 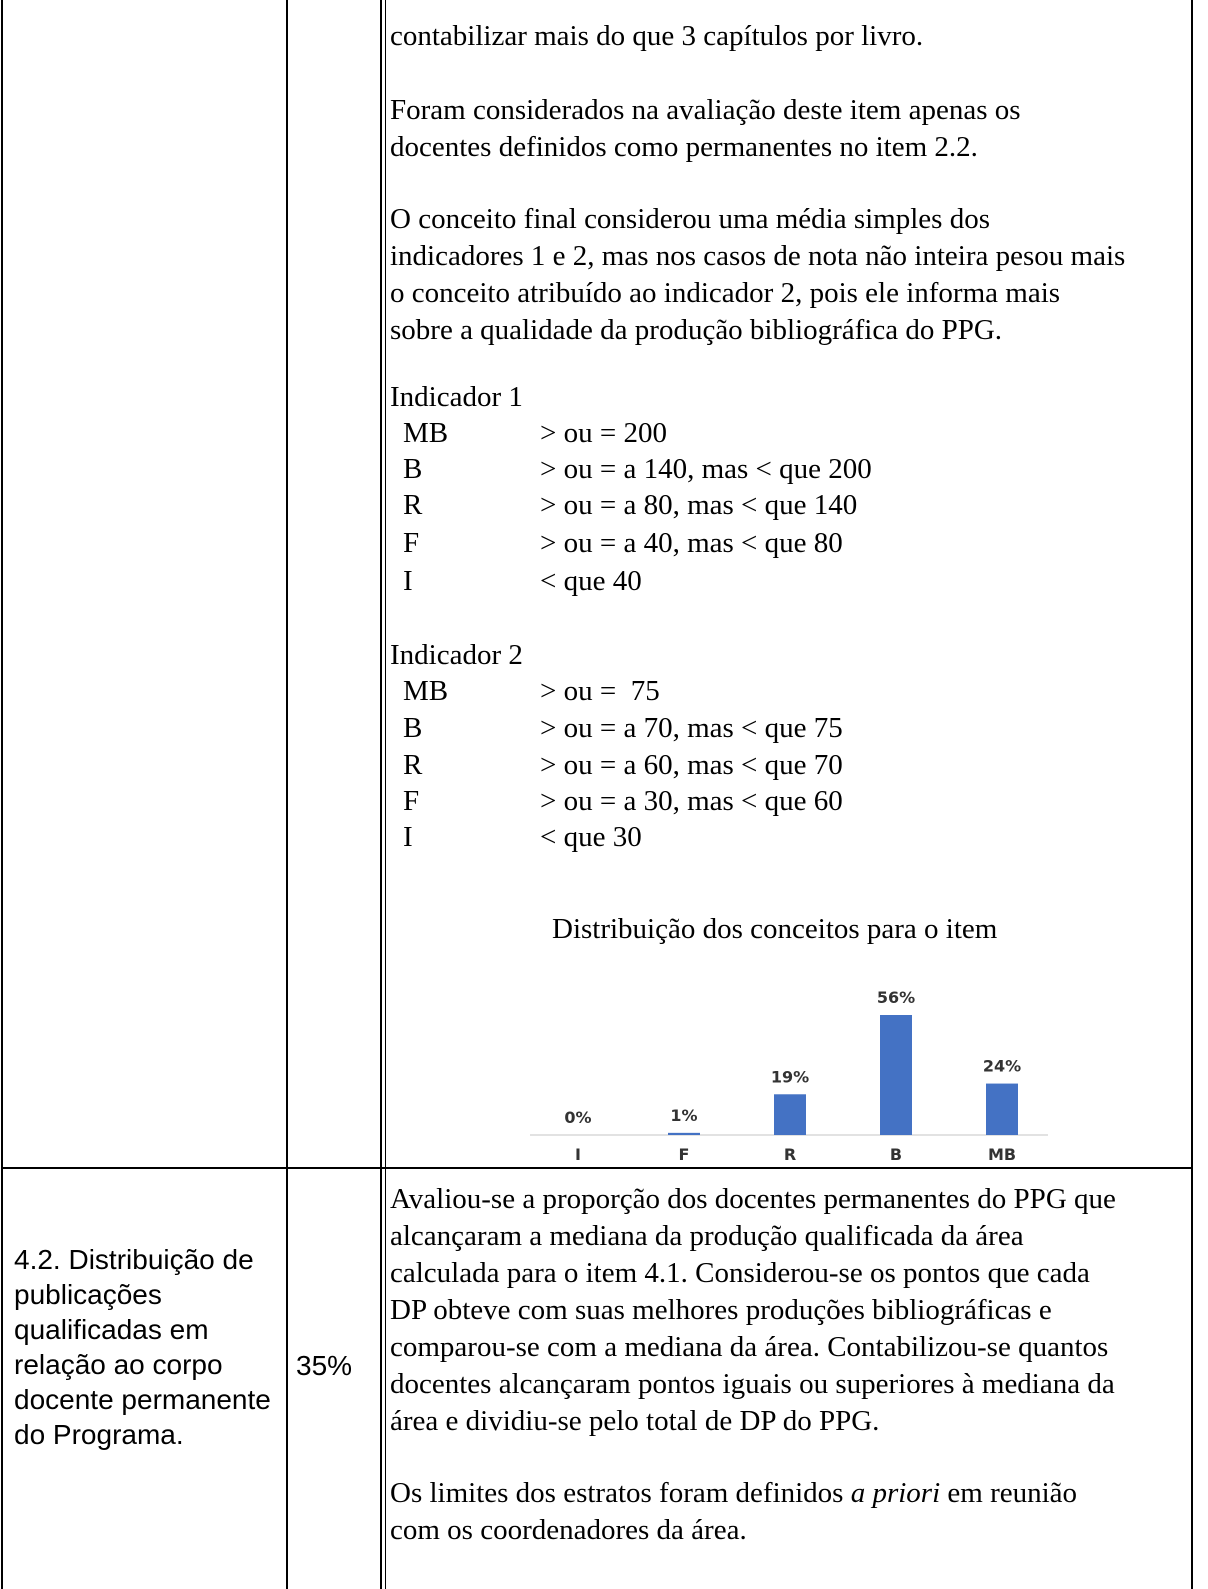 What do you see at coordinates (287, 794) in the screenshot?
I see `table-border-col1` at bounding box center [287, 794].